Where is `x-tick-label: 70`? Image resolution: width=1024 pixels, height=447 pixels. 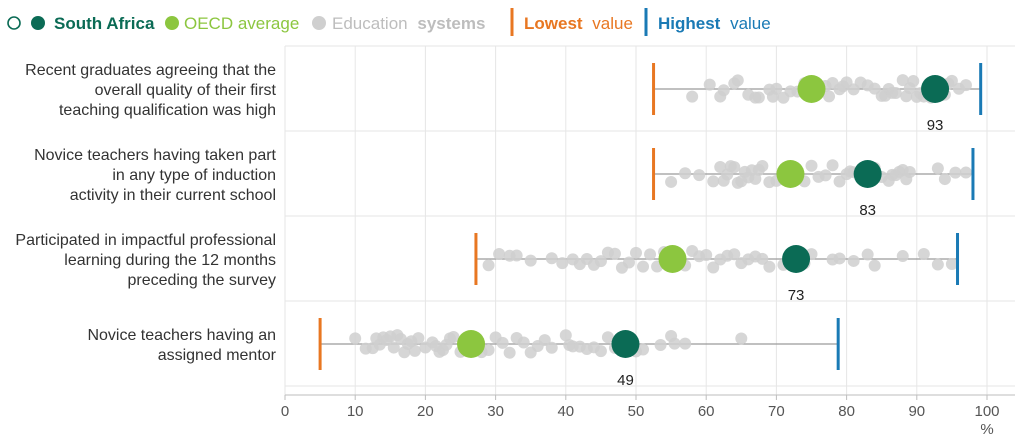 x-tick-label: 70 is located at coordinates (776, 411).